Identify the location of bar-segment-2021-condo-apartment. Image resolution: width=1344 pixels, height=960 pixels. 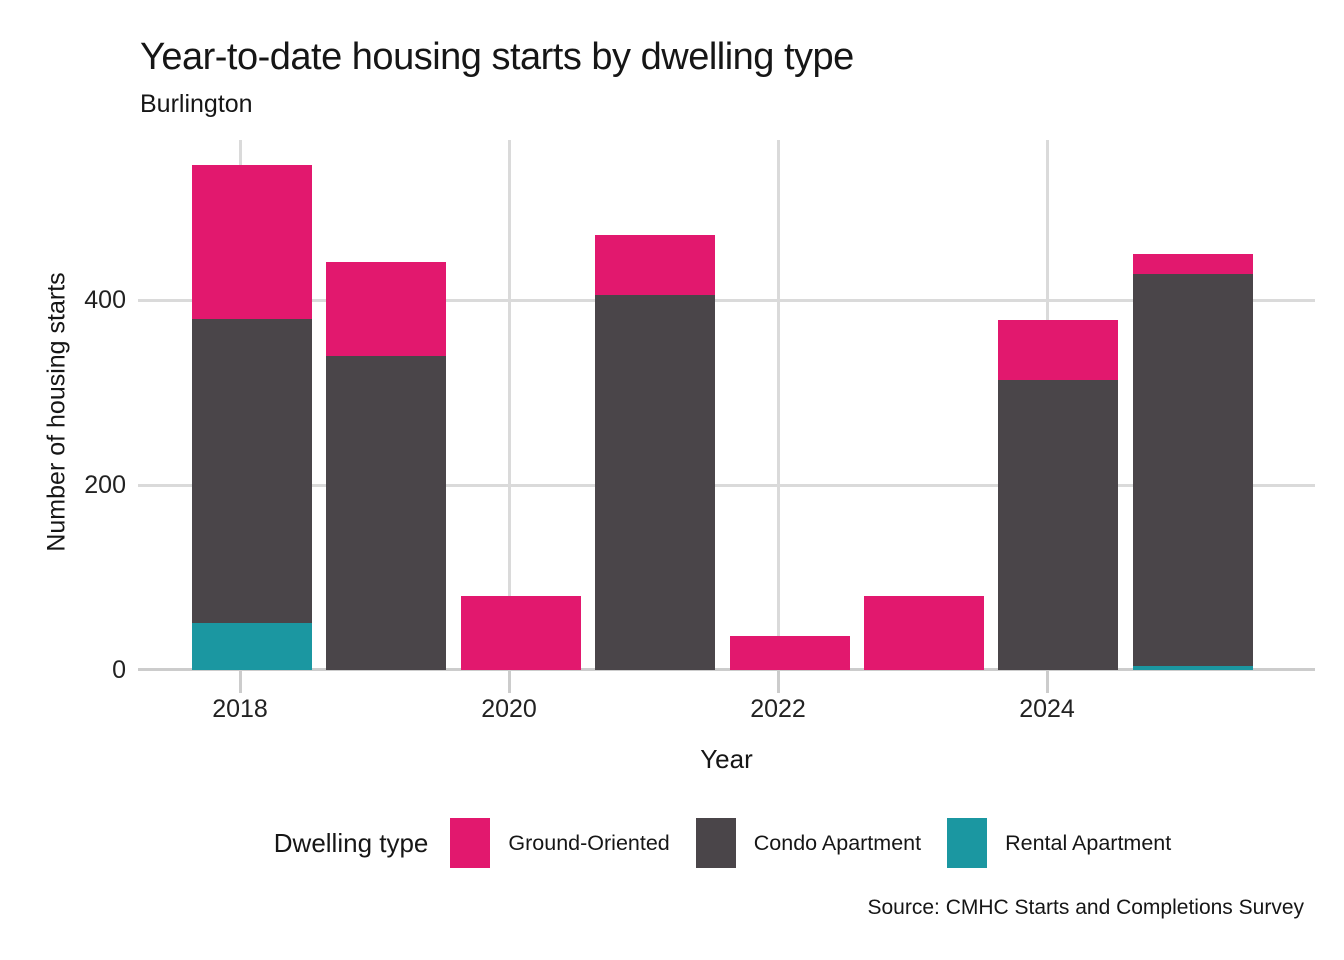
(655, 482).